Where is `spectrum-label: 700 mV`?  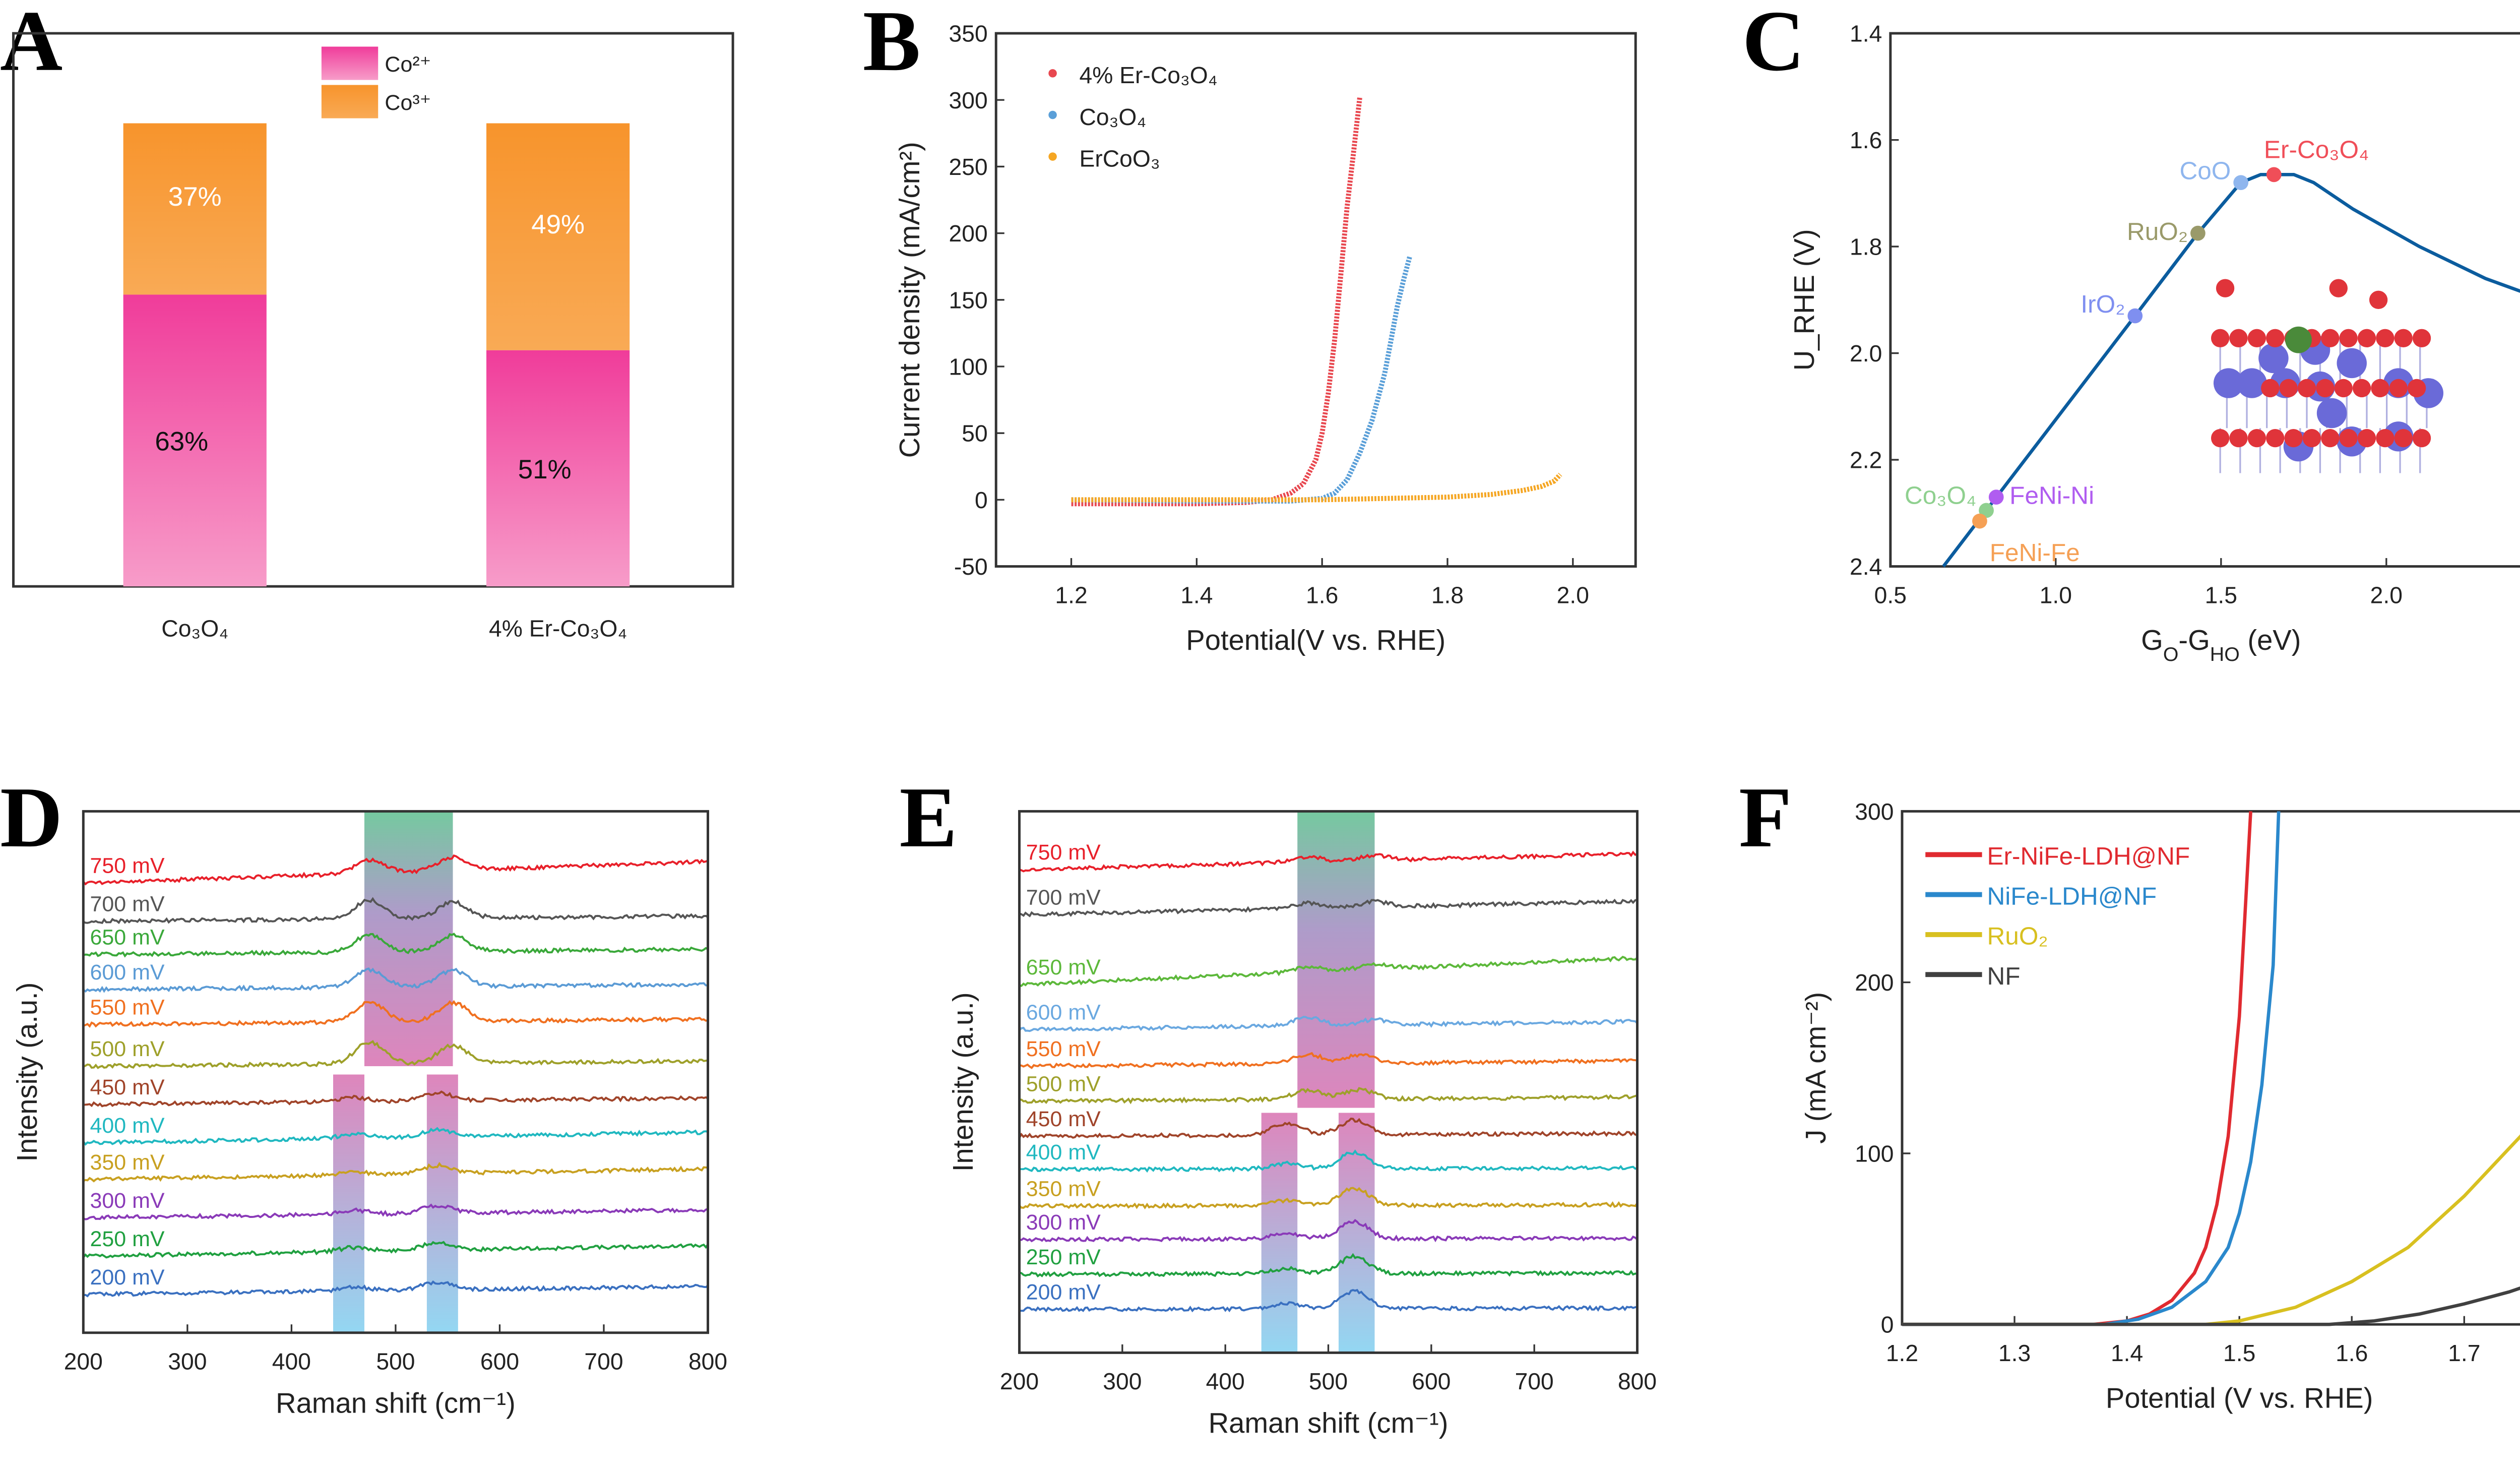 spectrum-label: 700 mV is located at coordinates (1063, 897).